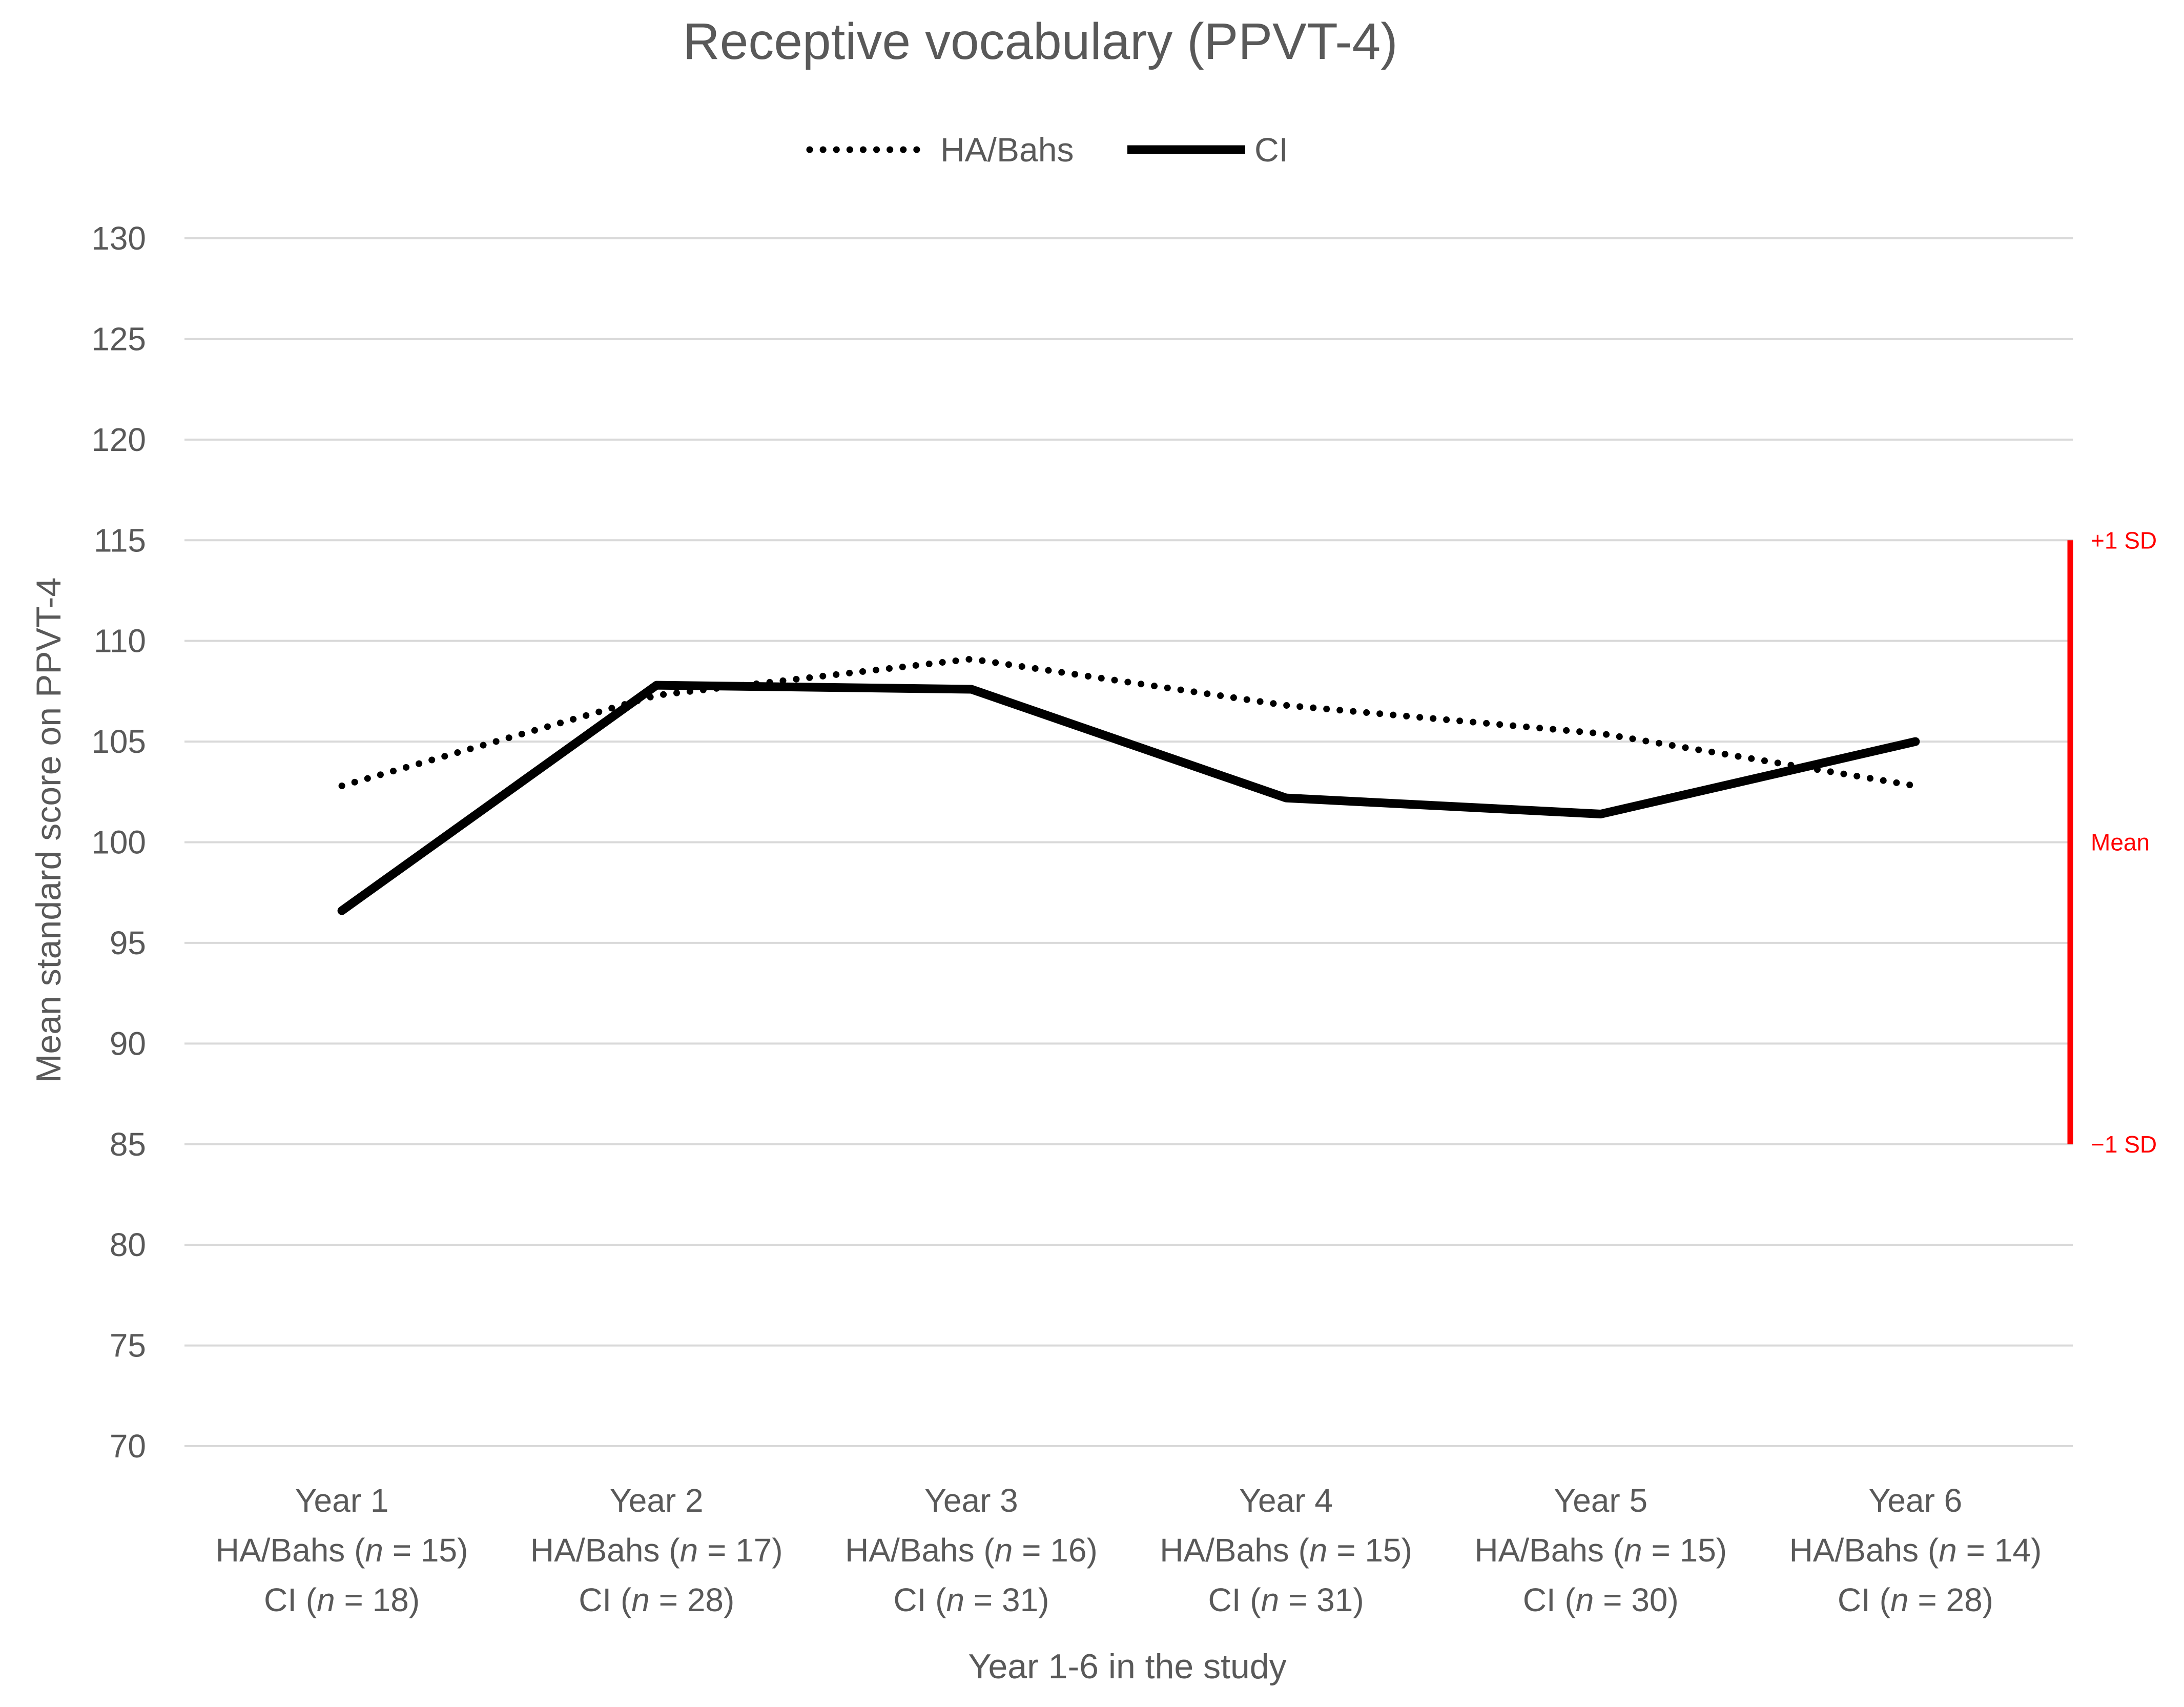 The image size is (2184, 1707). Describe the element at coordinates (118, 439) in the screenshot. I see `y-tick-label: 120` at that location.